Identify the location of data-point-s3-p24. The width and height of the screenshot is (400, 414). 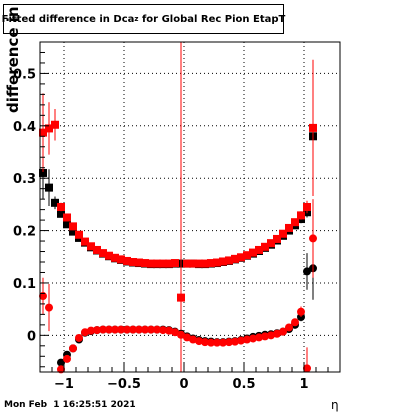
(193, 339).